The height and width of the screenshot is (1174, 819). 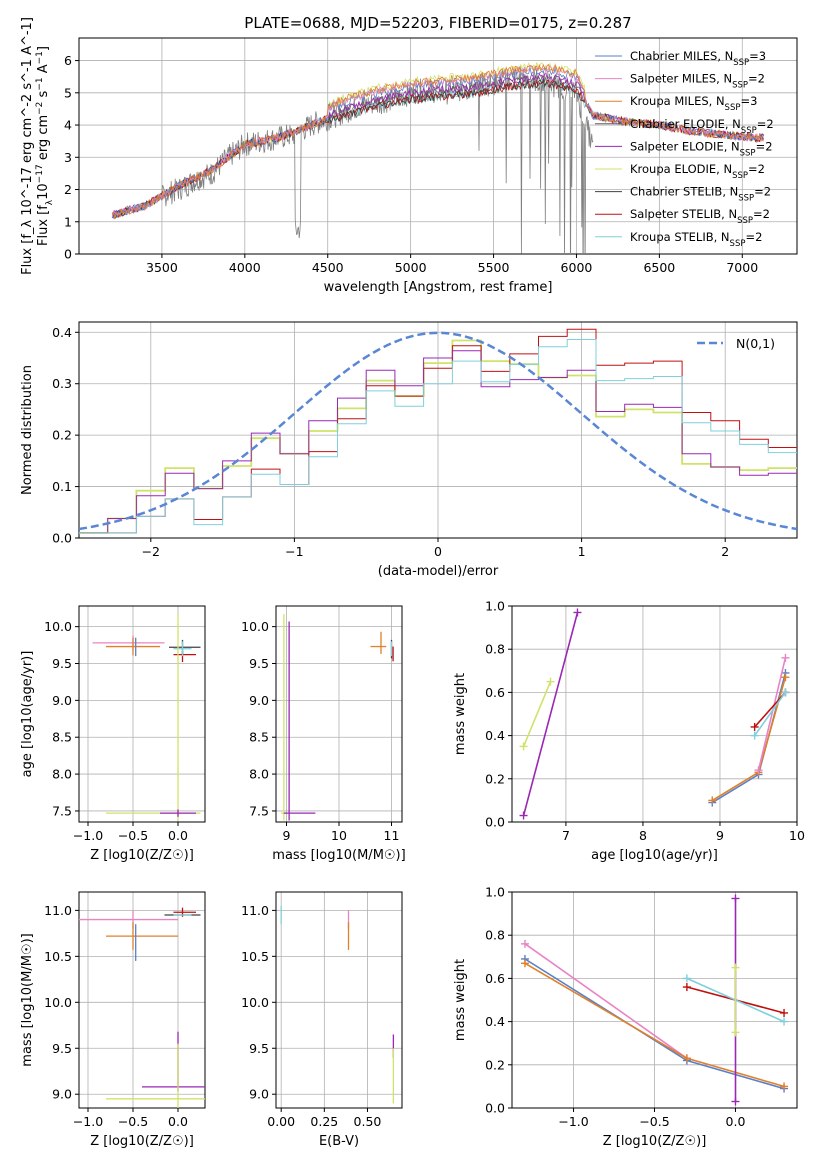 I want to click on line-salpeter_miles, so click(x=772, y=714).